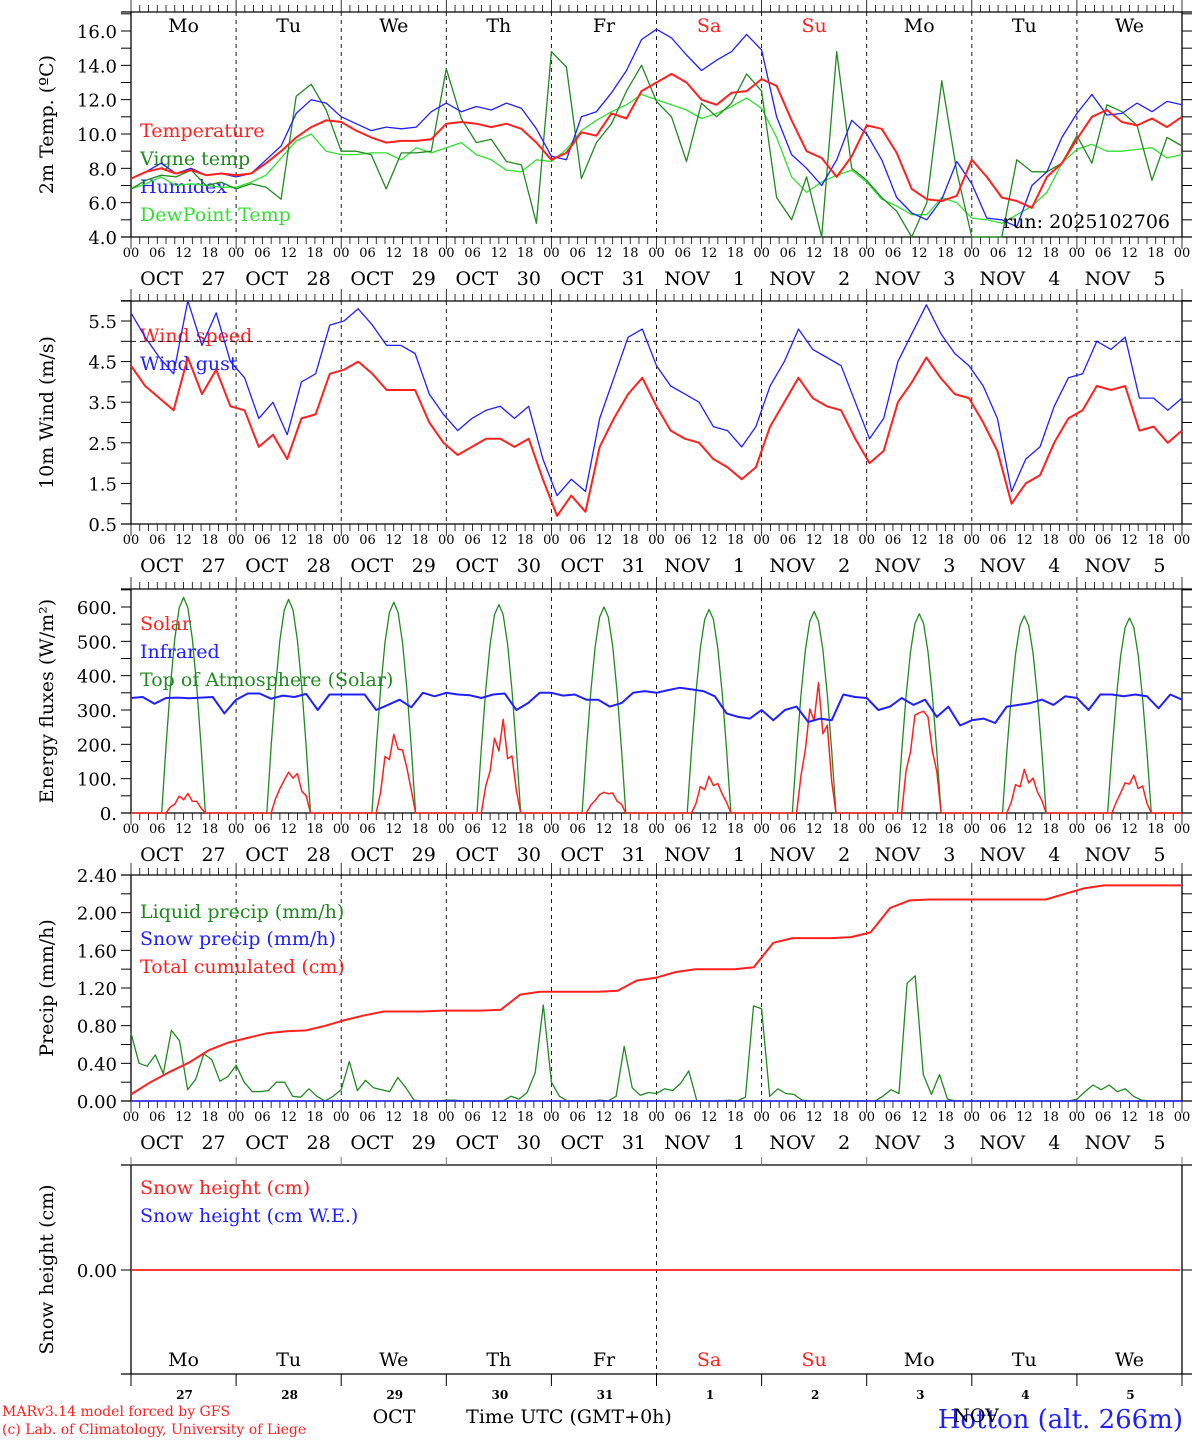 Image resolution: width=1194 pixels, height=1440 pixels. Describe the element at coordinates (656, 990) in the screenshot. I see `series-total-cumulated` at that location.